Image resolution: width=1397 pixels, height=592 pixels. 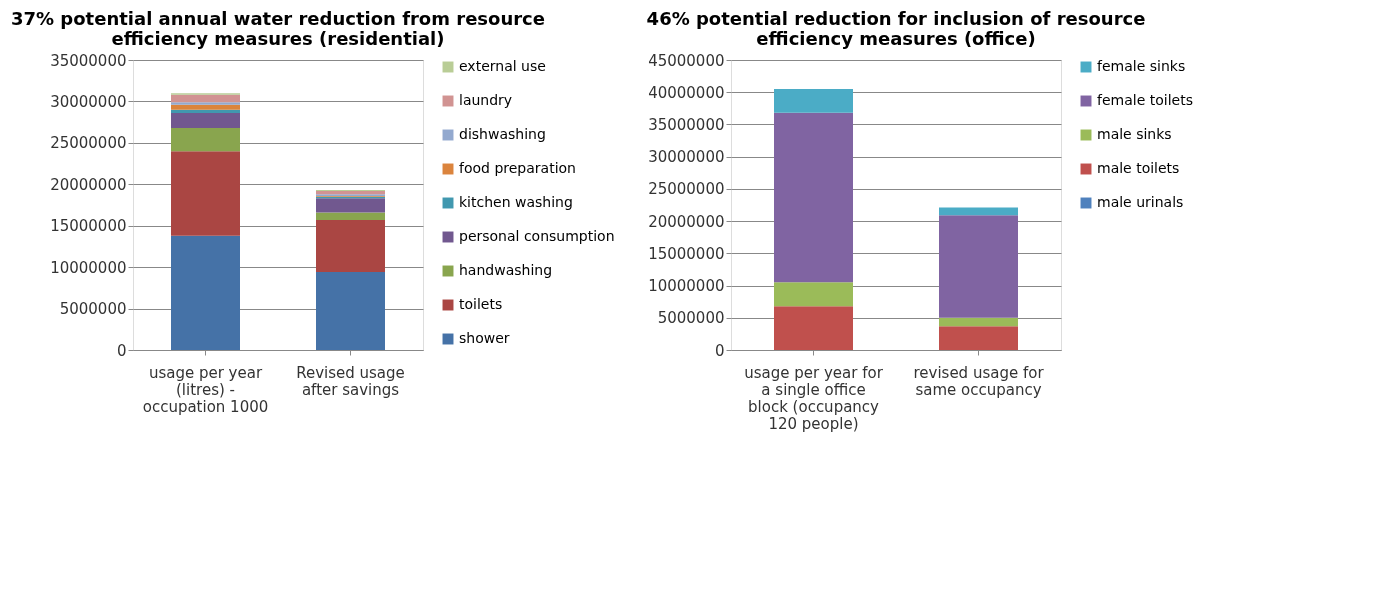 What do you see at coordinates (537, 236) in the screenshot?
I see `legend-label: personal consumption` at bounding box center [537, 236].